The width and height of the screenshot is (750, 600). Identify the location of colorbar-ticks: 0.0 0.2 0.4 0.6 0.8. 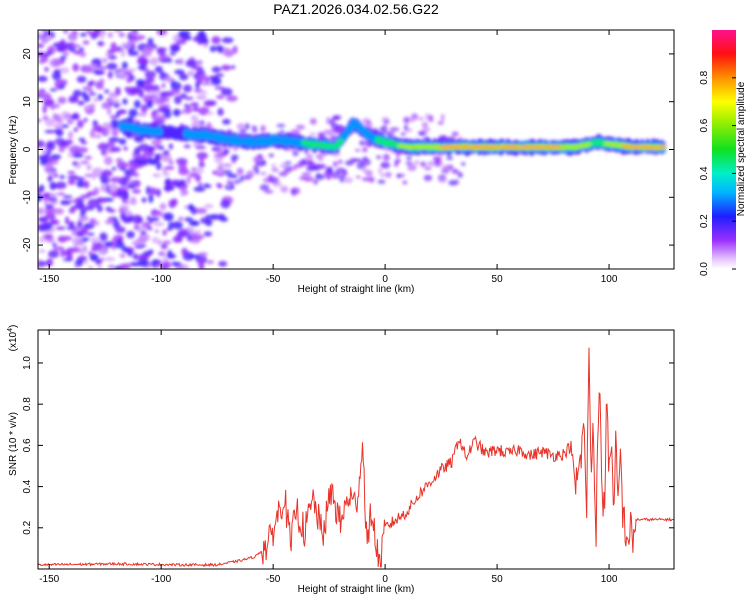
(717, 173).